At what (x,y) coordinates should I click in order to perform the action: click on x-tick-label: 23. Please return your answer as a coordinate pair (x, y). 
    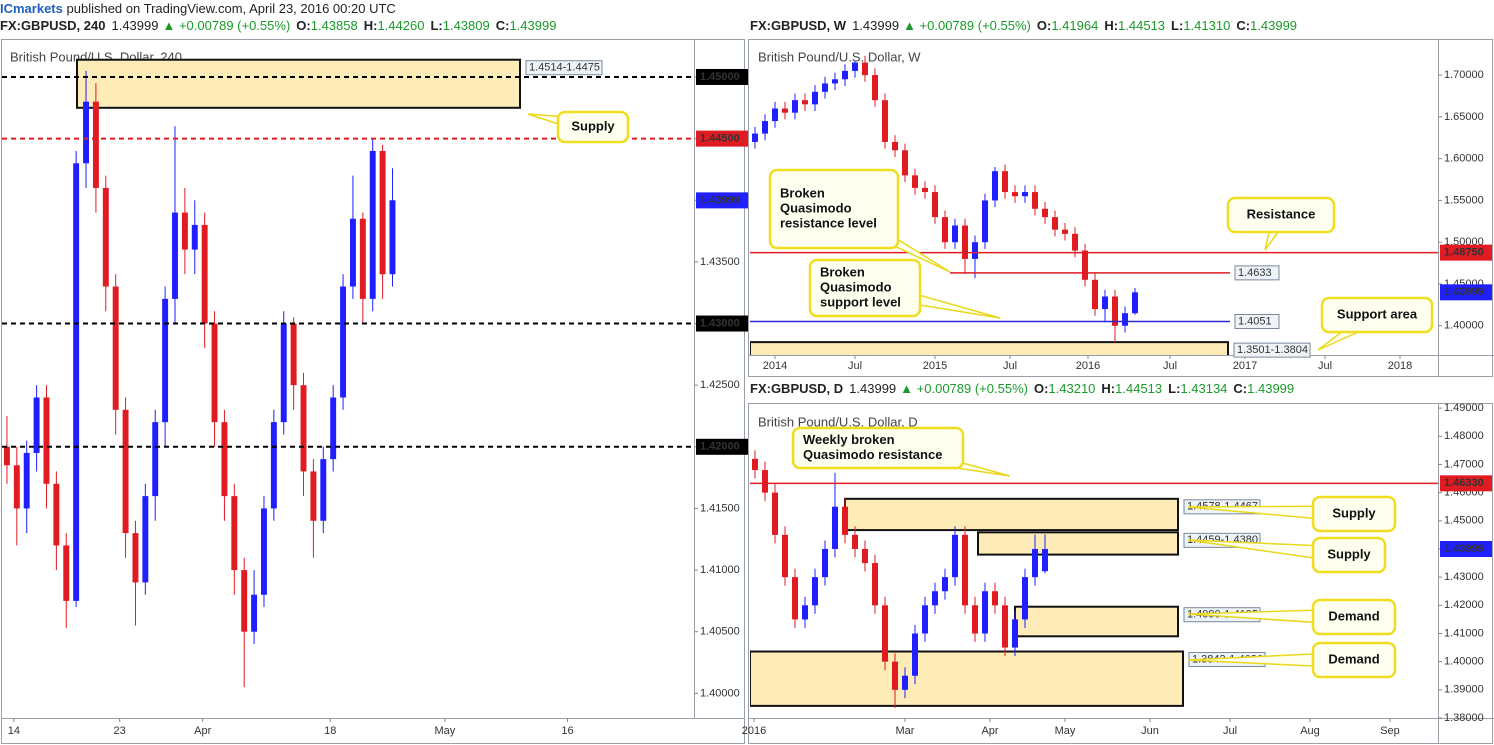
    Looking at the image, I should click on (120, 731).